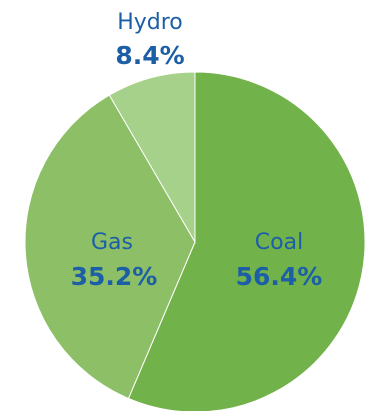  What do you see at coordinates (114, 260) in the screenshot?
I see `slice-label-gas: Gas 35.2%` at bounding box center [114, 260].